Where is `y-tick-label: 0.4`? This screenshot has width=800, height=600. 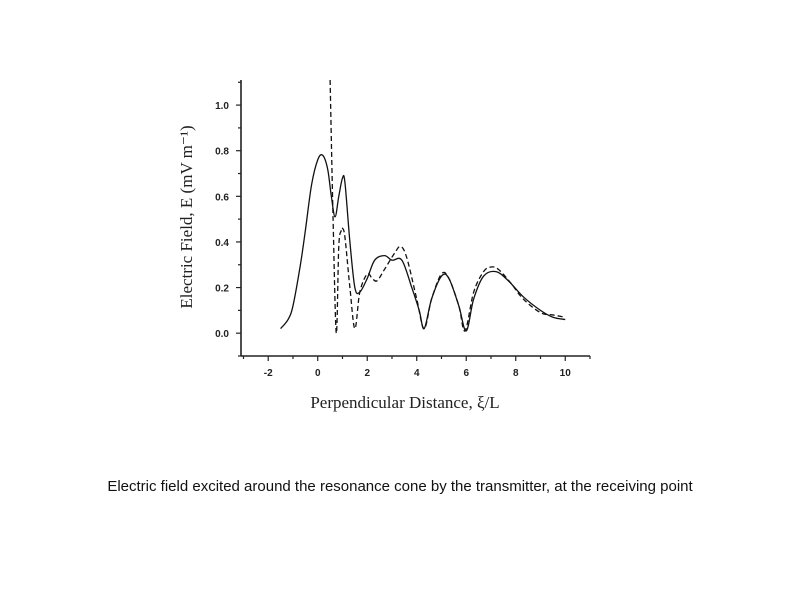 y-tick-label: 0.4 is located at coordinates (222, 243).